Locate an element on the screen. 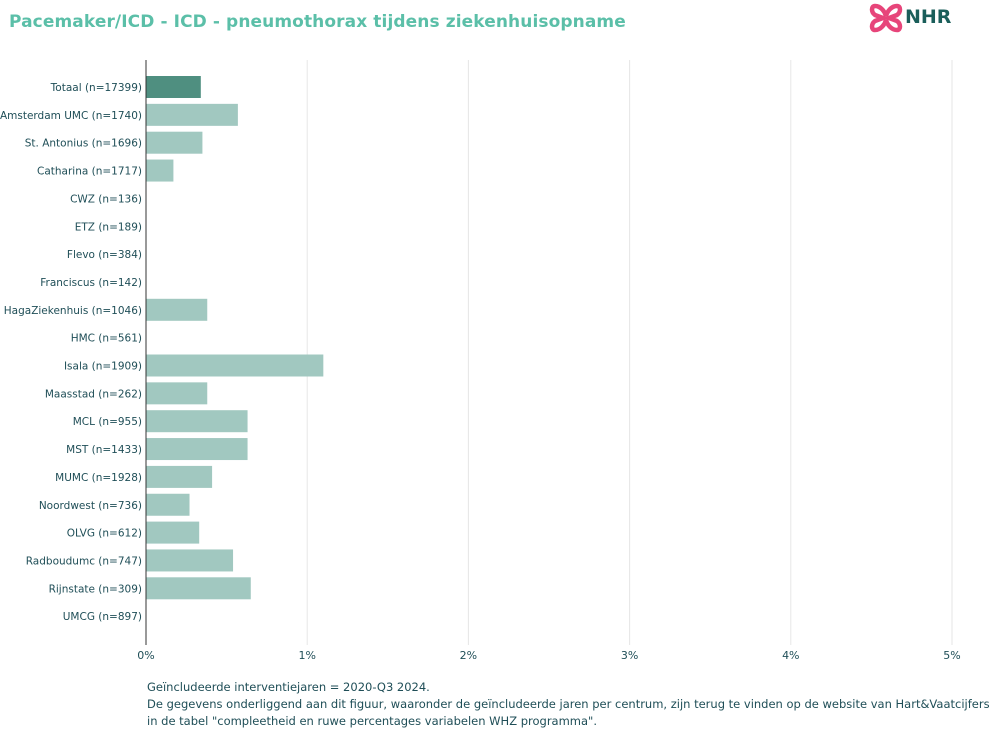  y-tick-label: HagaZiekenhuis (n=1046) is located at coordinates (73, 311).